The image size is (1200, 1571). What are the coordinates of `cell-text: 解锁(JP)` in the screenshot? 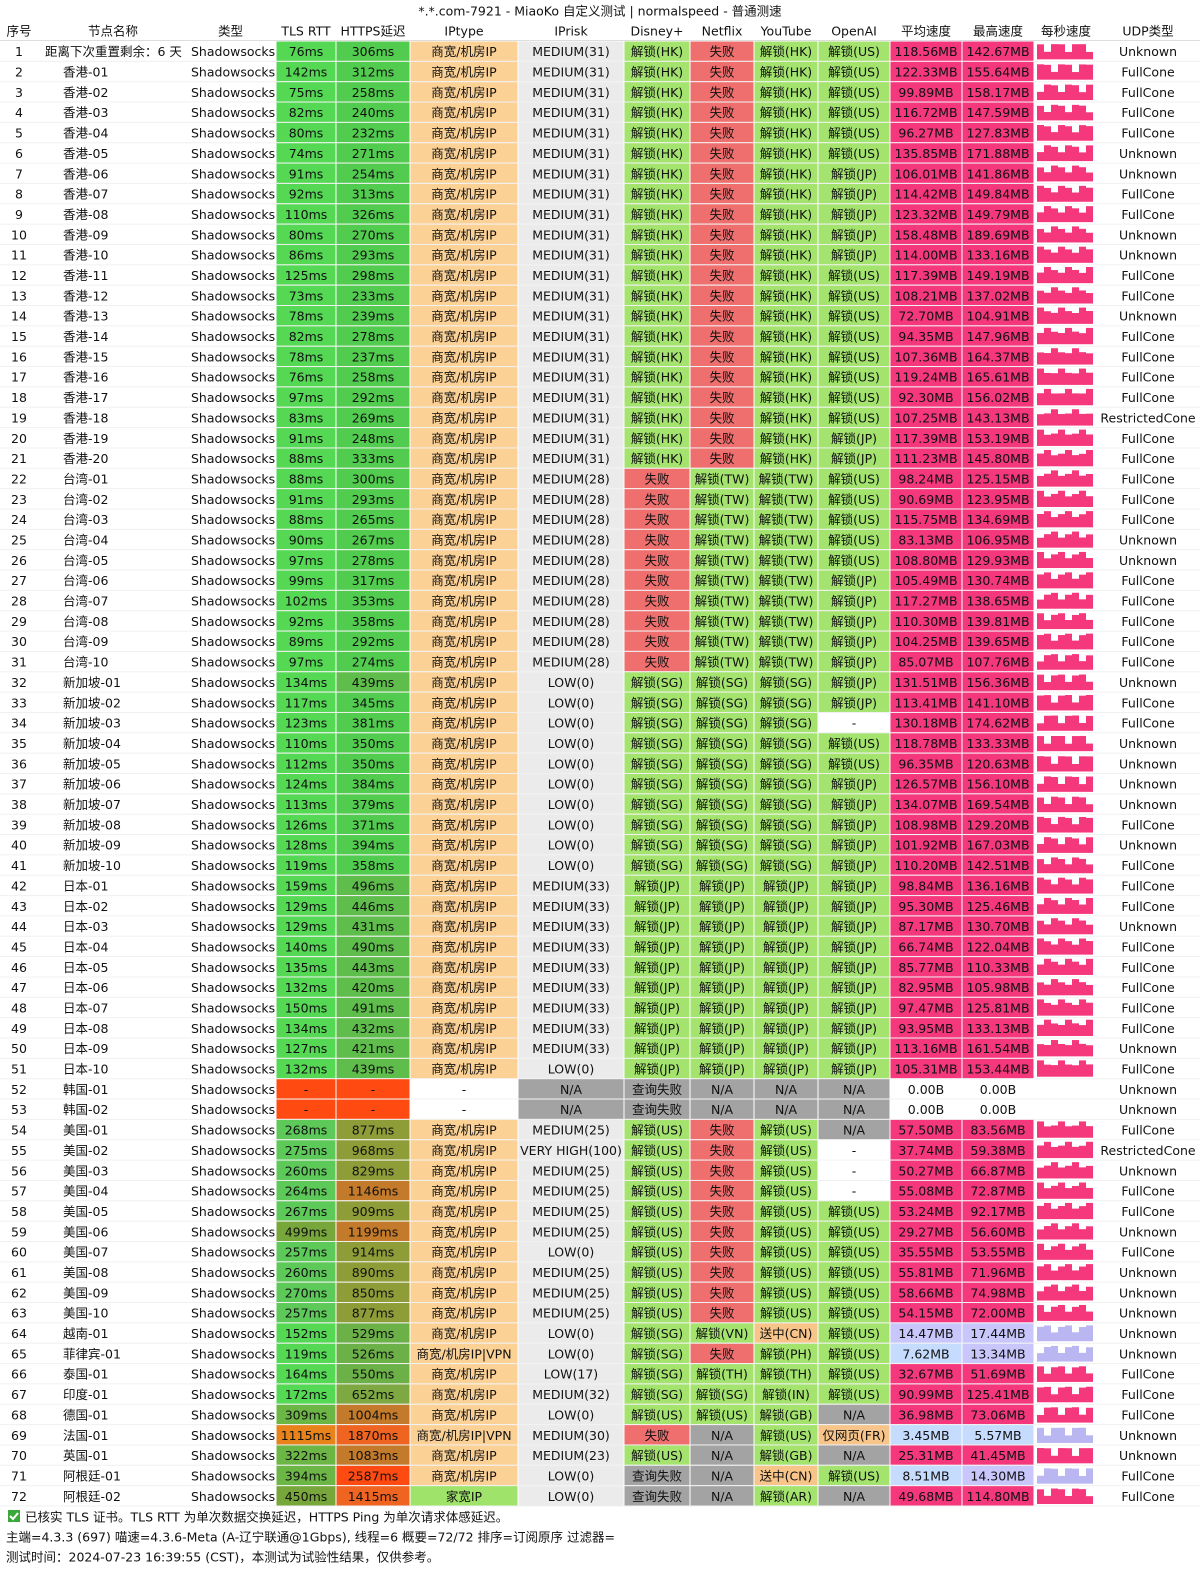 It's located at (657, 1069).